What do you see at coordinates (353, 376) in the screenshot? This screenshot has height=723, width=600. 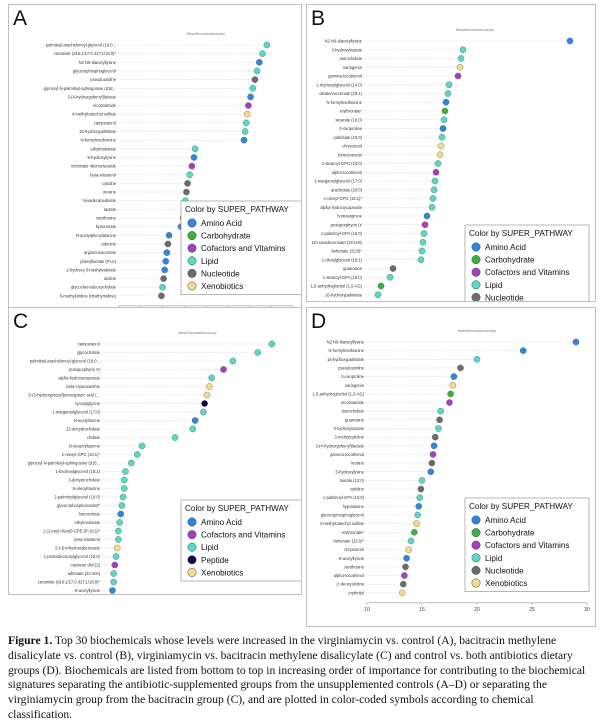 I see `metabolite-label: S-oxoproline` at bounding box center [353, 376].